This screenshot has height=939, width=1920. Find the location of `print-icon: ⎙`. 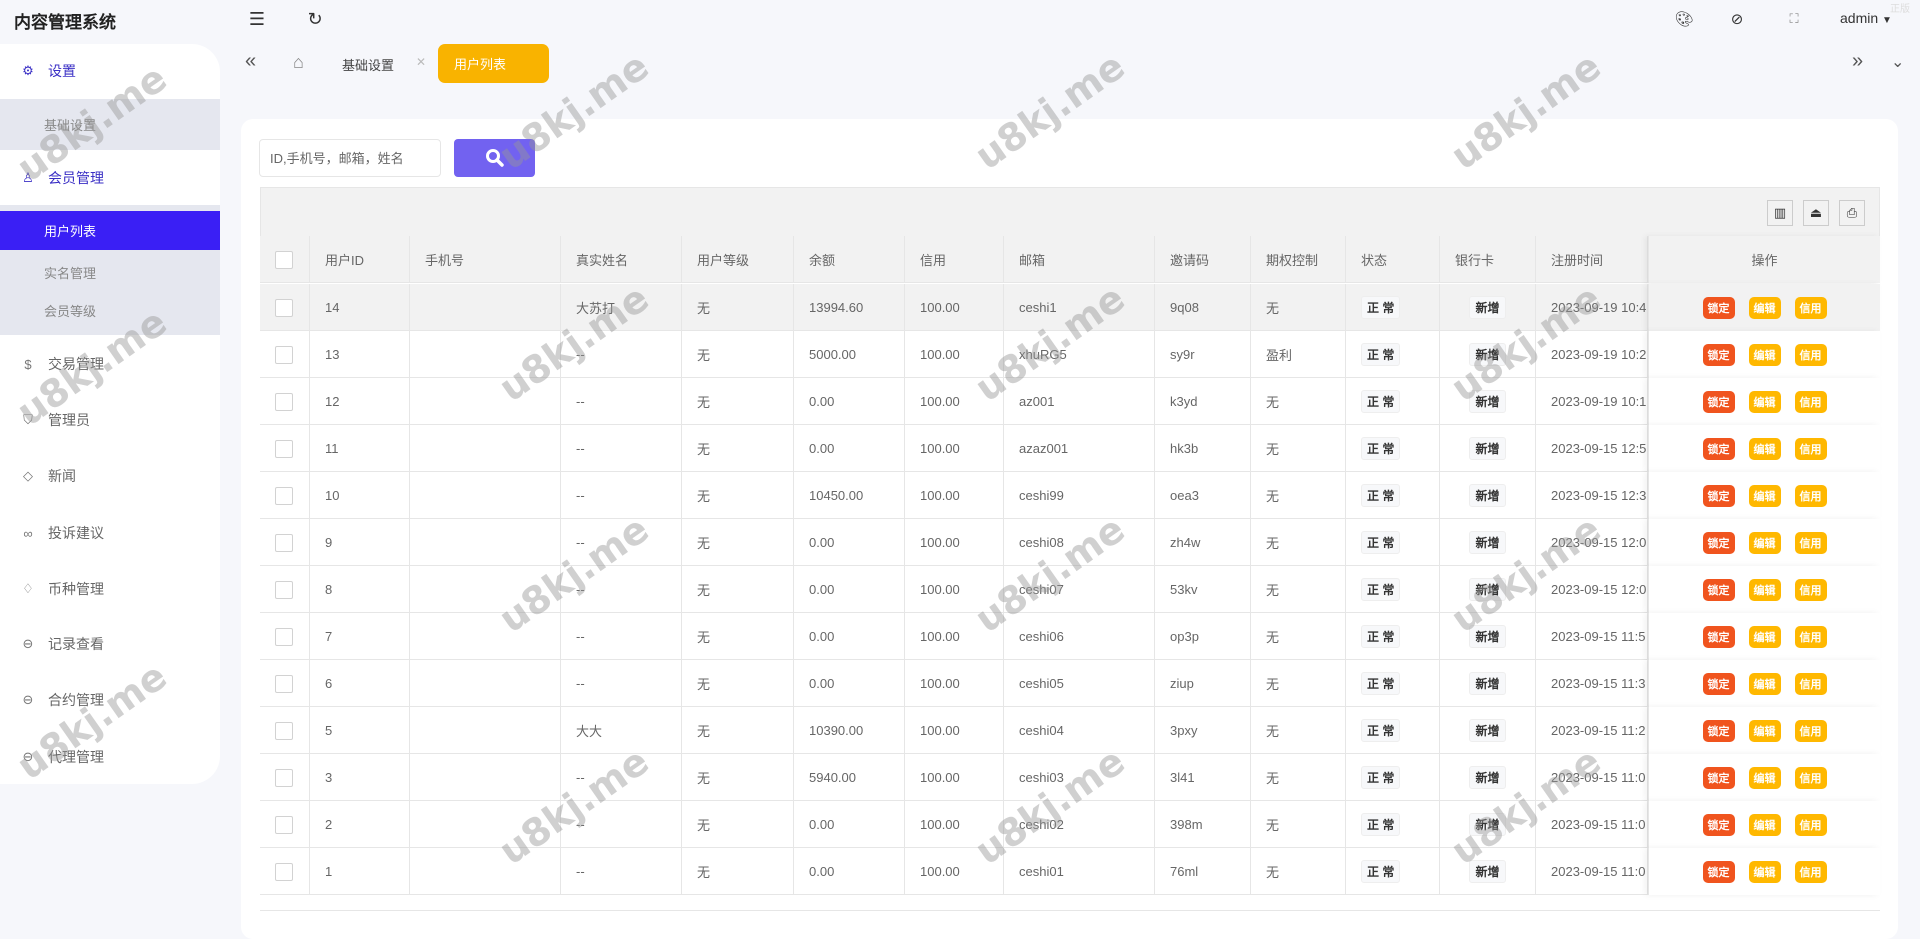

print-icon: ⎙ is located at coordinates (1852, 213).